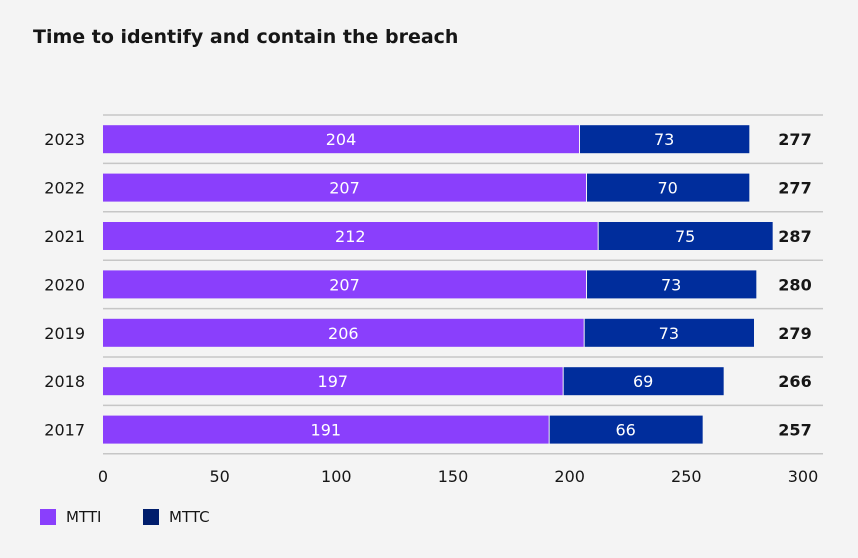 Image resolution: width=858 pixels, height=558 pixels. What do you see at coordinates (64, 430) in the screenshot?
I see `category-label: 2017` at bounding box center [64, 430].